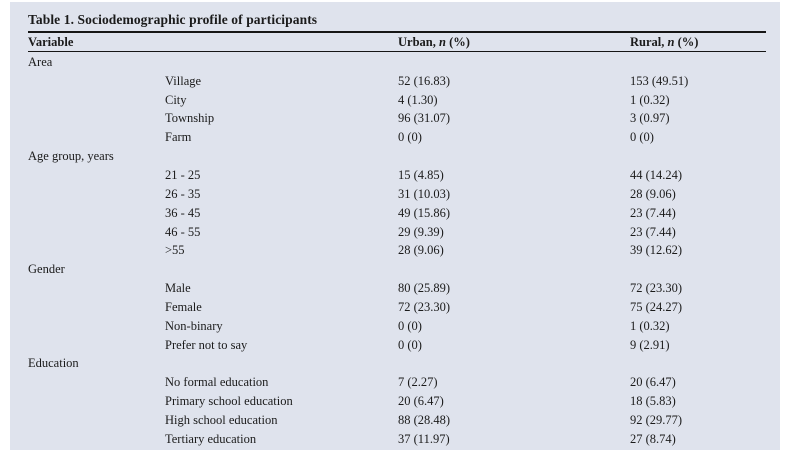 The width and height of the screenshot is (789, 455). Describe the element at coordinates (397, 364) in the screenshot. I see `section-header-education: Education` at that location.